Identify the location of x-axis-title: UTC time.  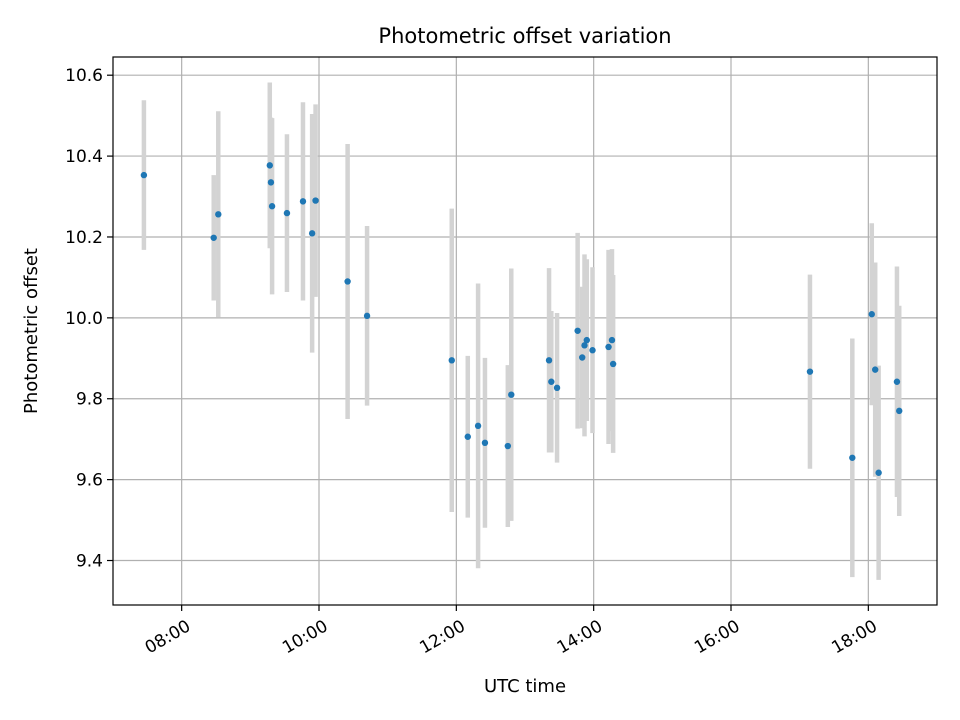
(525, 686).